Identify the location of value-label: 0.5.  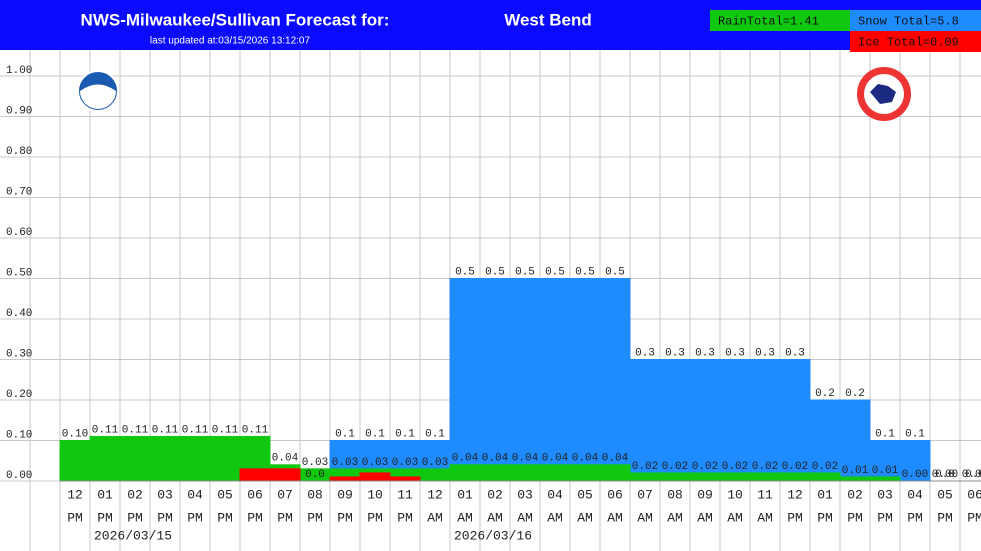
(525, 272).